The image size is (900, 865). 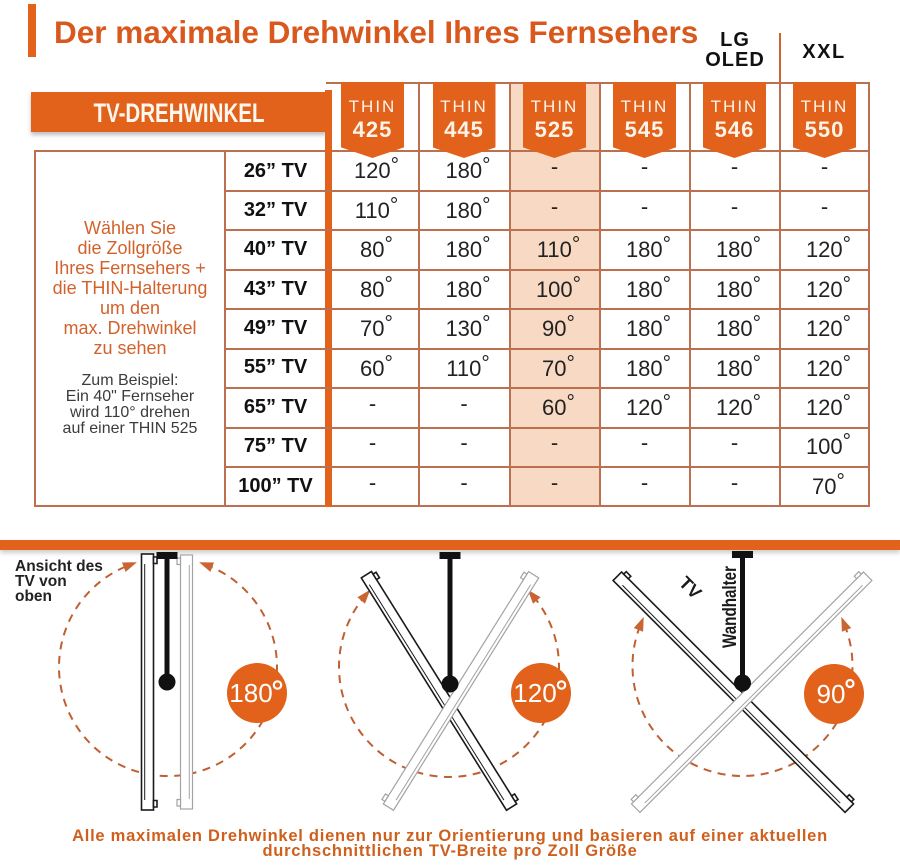 What do you see at coordinates (690, 588) in the screenshot?
I see `svg-text: TV` at bounding box center [690, 588].